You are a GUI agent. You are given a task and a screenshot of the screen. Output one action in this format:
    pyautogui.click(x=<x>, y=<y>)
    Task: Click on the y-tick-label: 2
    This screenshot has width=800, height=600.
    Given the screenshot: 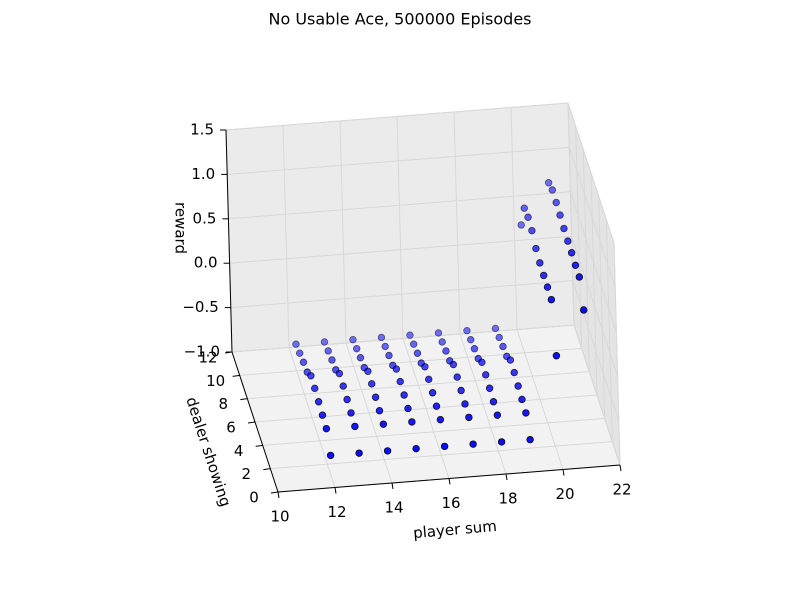 What is the action you would take?
    pyautogui.click(x=247, y=474)
    